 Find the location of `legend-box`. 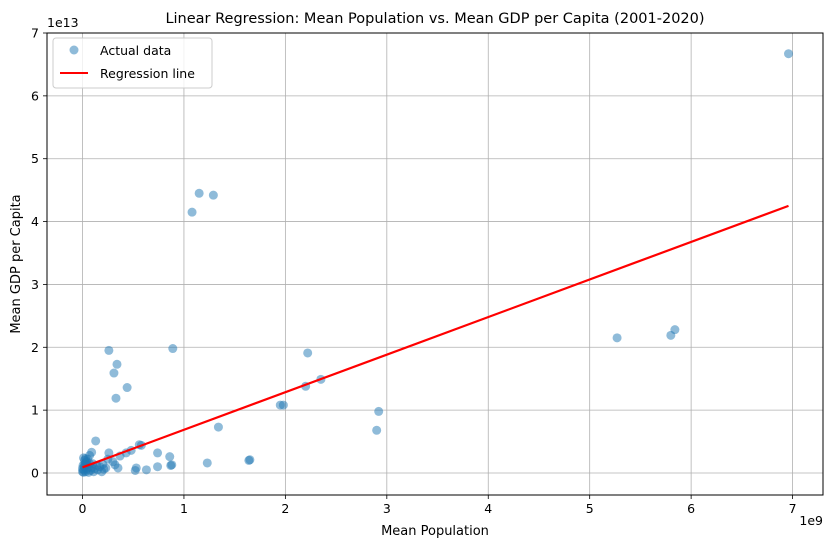

legend-box is located at coordinates (132, 63).